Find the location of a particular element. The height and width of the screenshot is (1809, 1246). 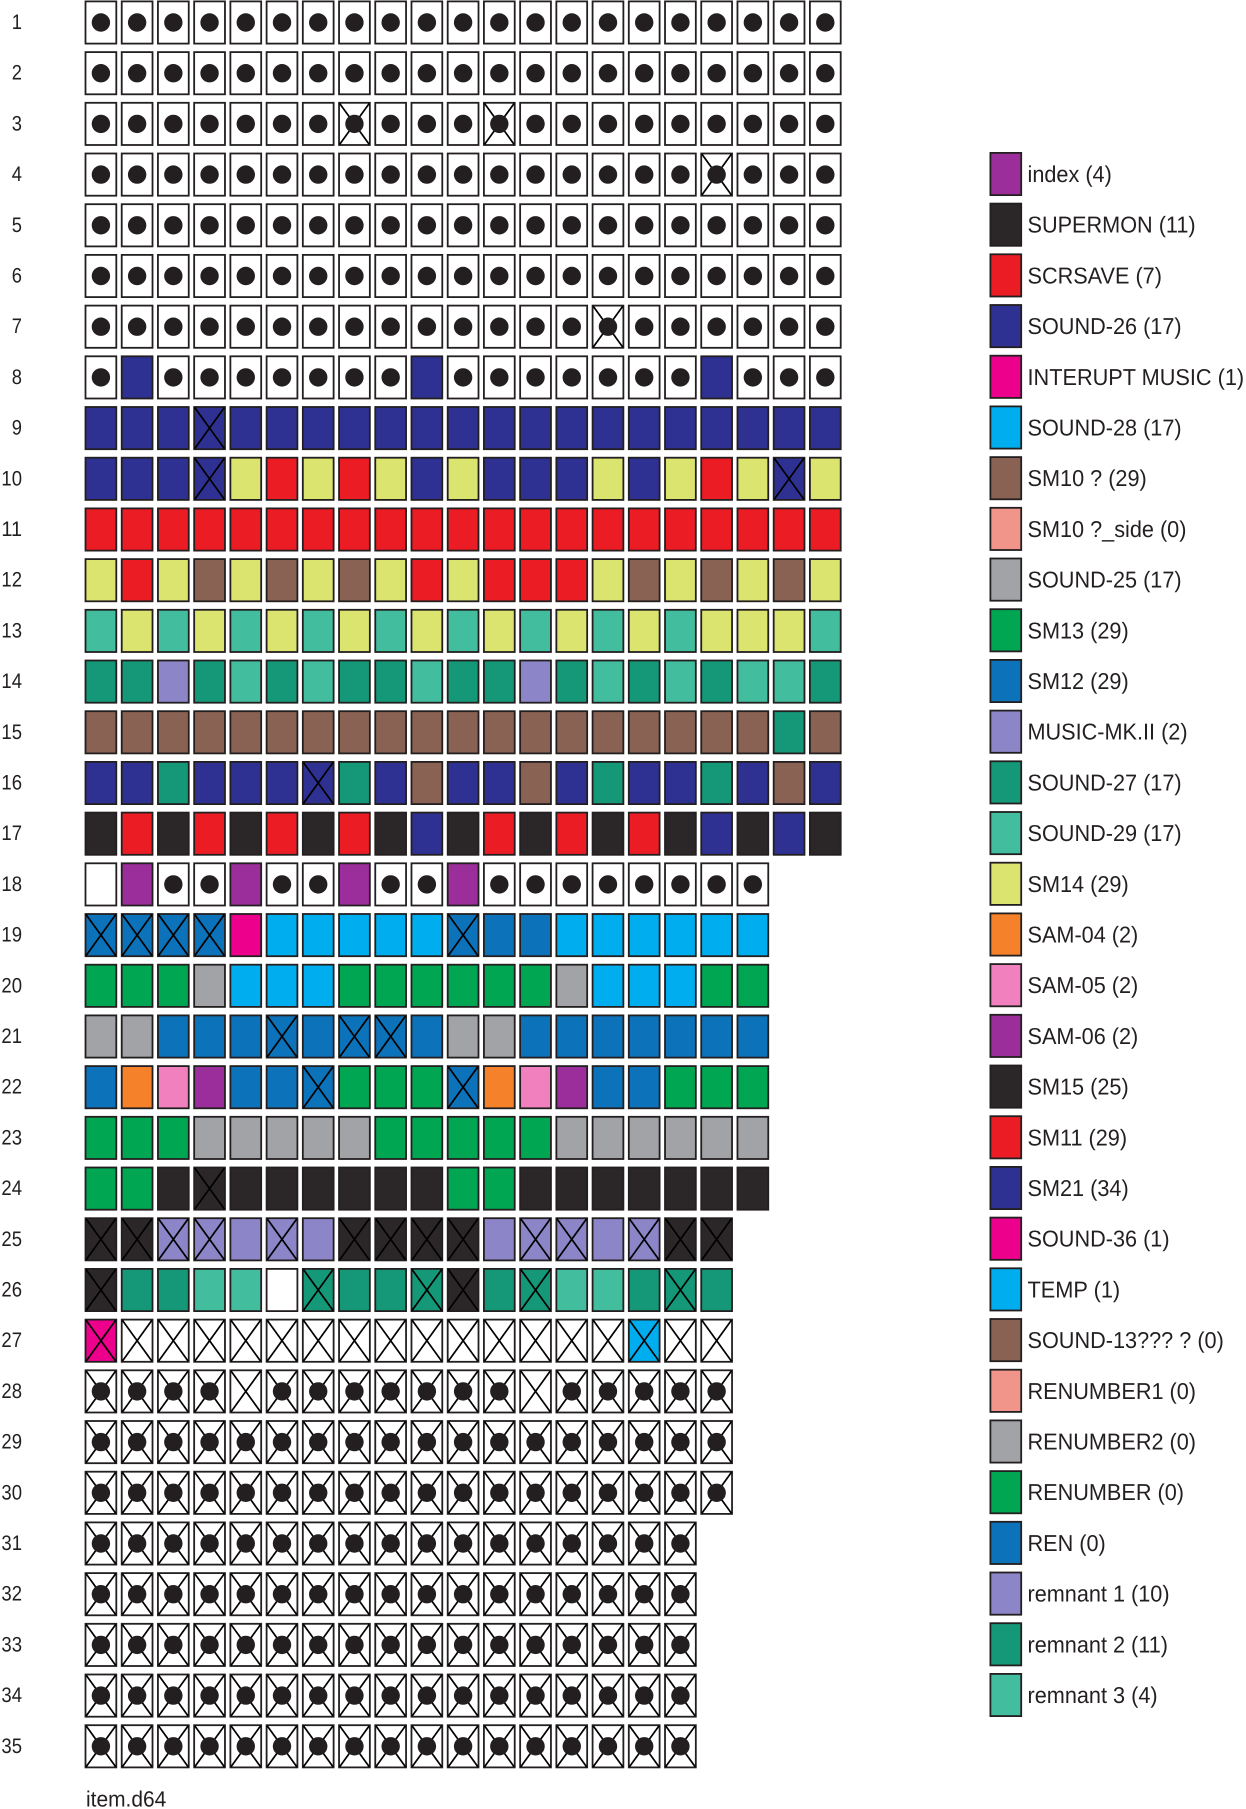

svg-text: 13 is located at coordinates (11, 630).